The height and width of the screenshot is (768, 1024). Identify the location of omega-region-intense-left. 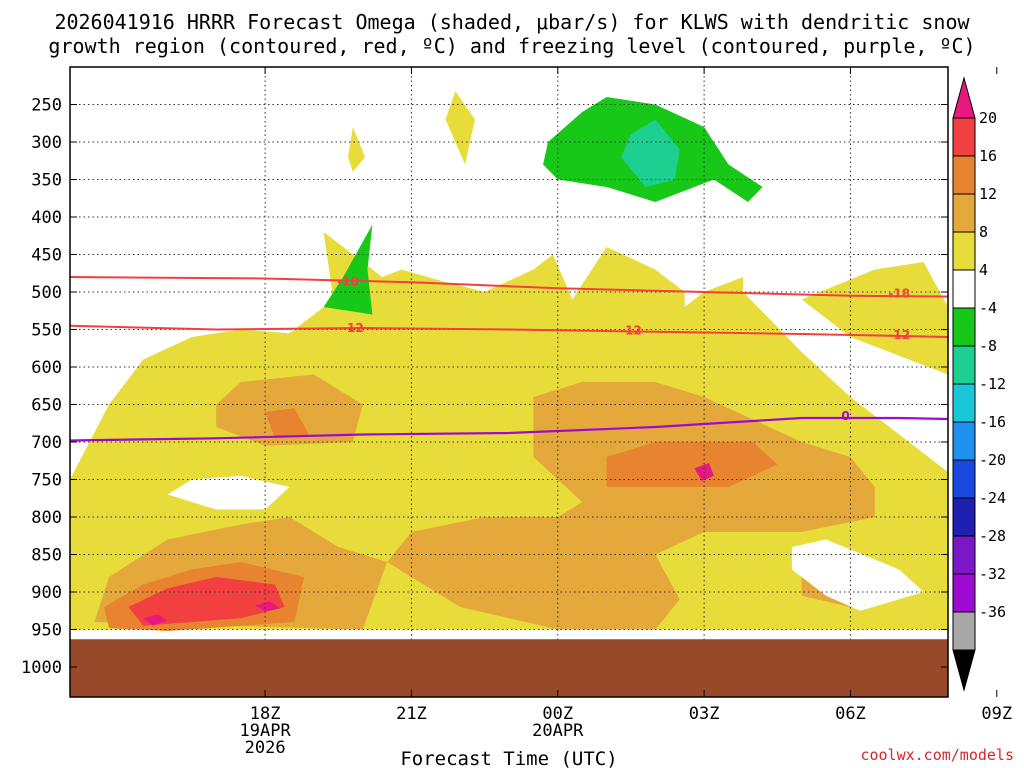
(206, 601).